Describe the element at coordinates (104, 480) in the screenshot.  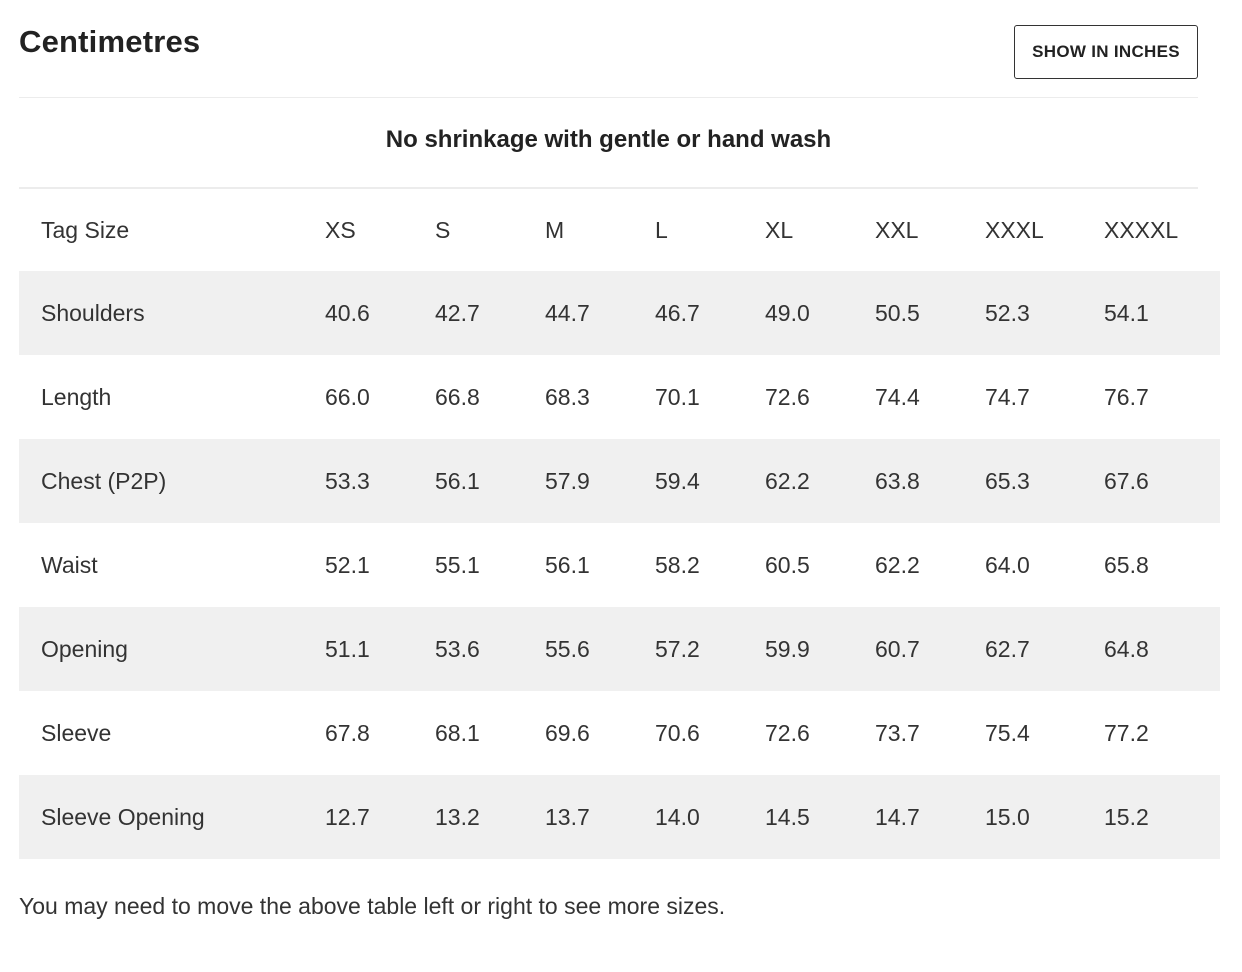
I see `measurement-label: Chest (P2P)` at that location.